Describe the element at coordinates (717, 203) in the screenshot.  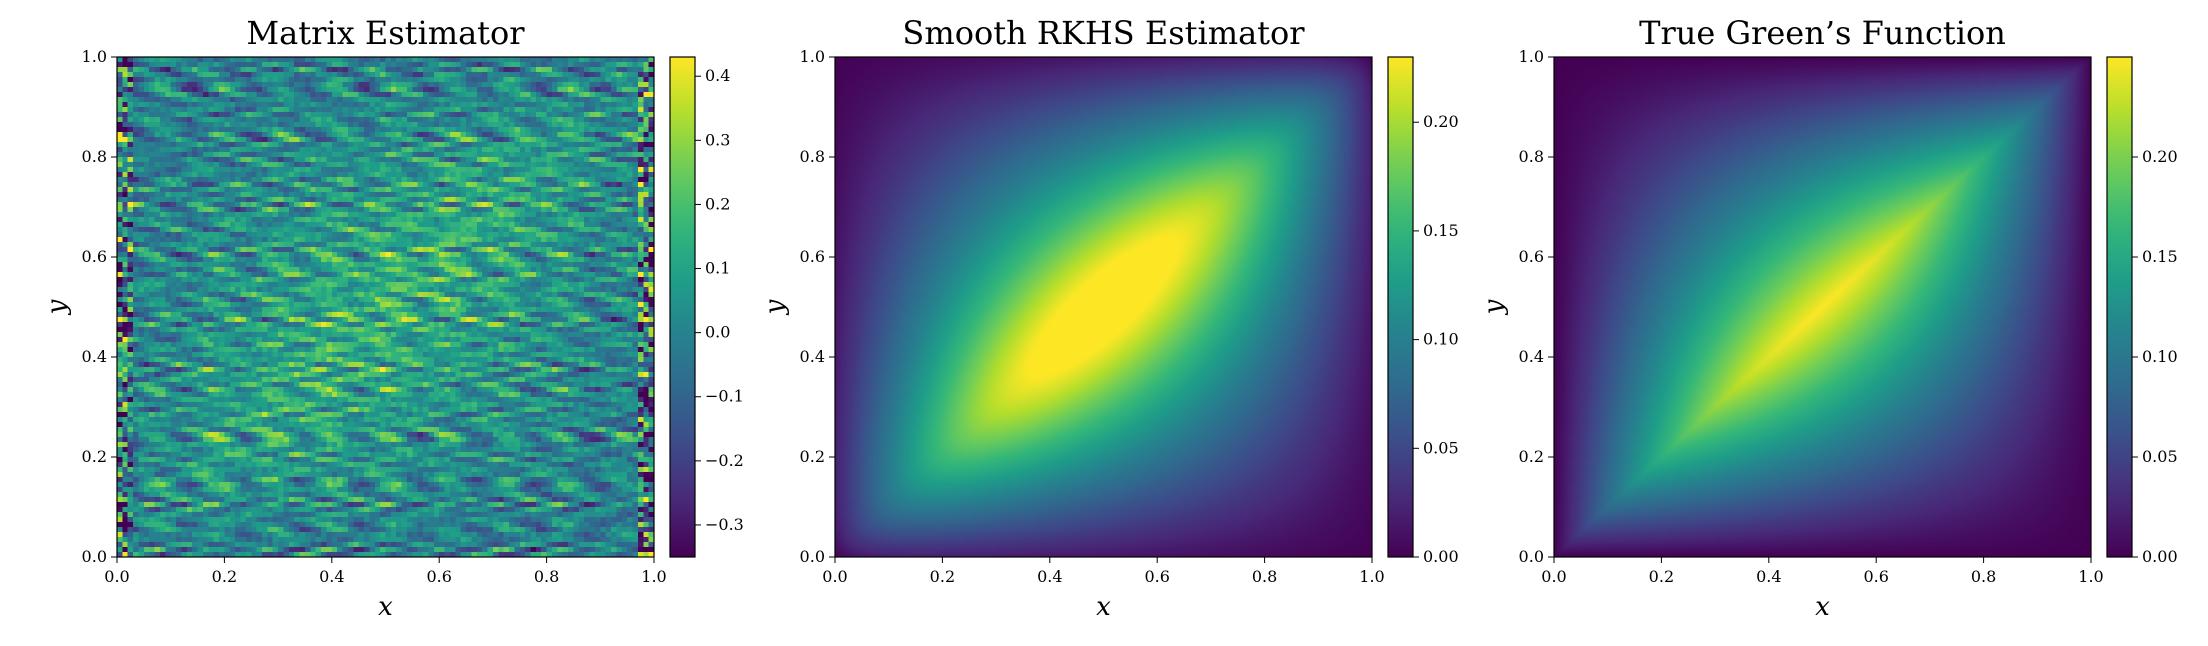
I see `colorbar-tick-label: 0.2` at that location.